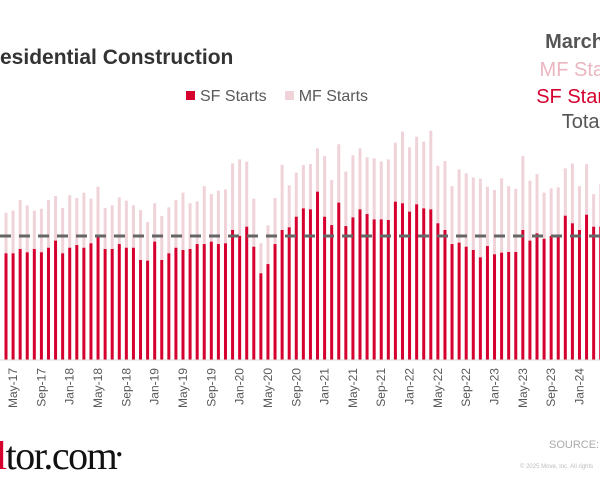 Image resolution: width=600 pixels, height=500 pixels. Describe the element at coordinates (289, 95) in the screenshot. I see `legend-mf-swatch` at that location.